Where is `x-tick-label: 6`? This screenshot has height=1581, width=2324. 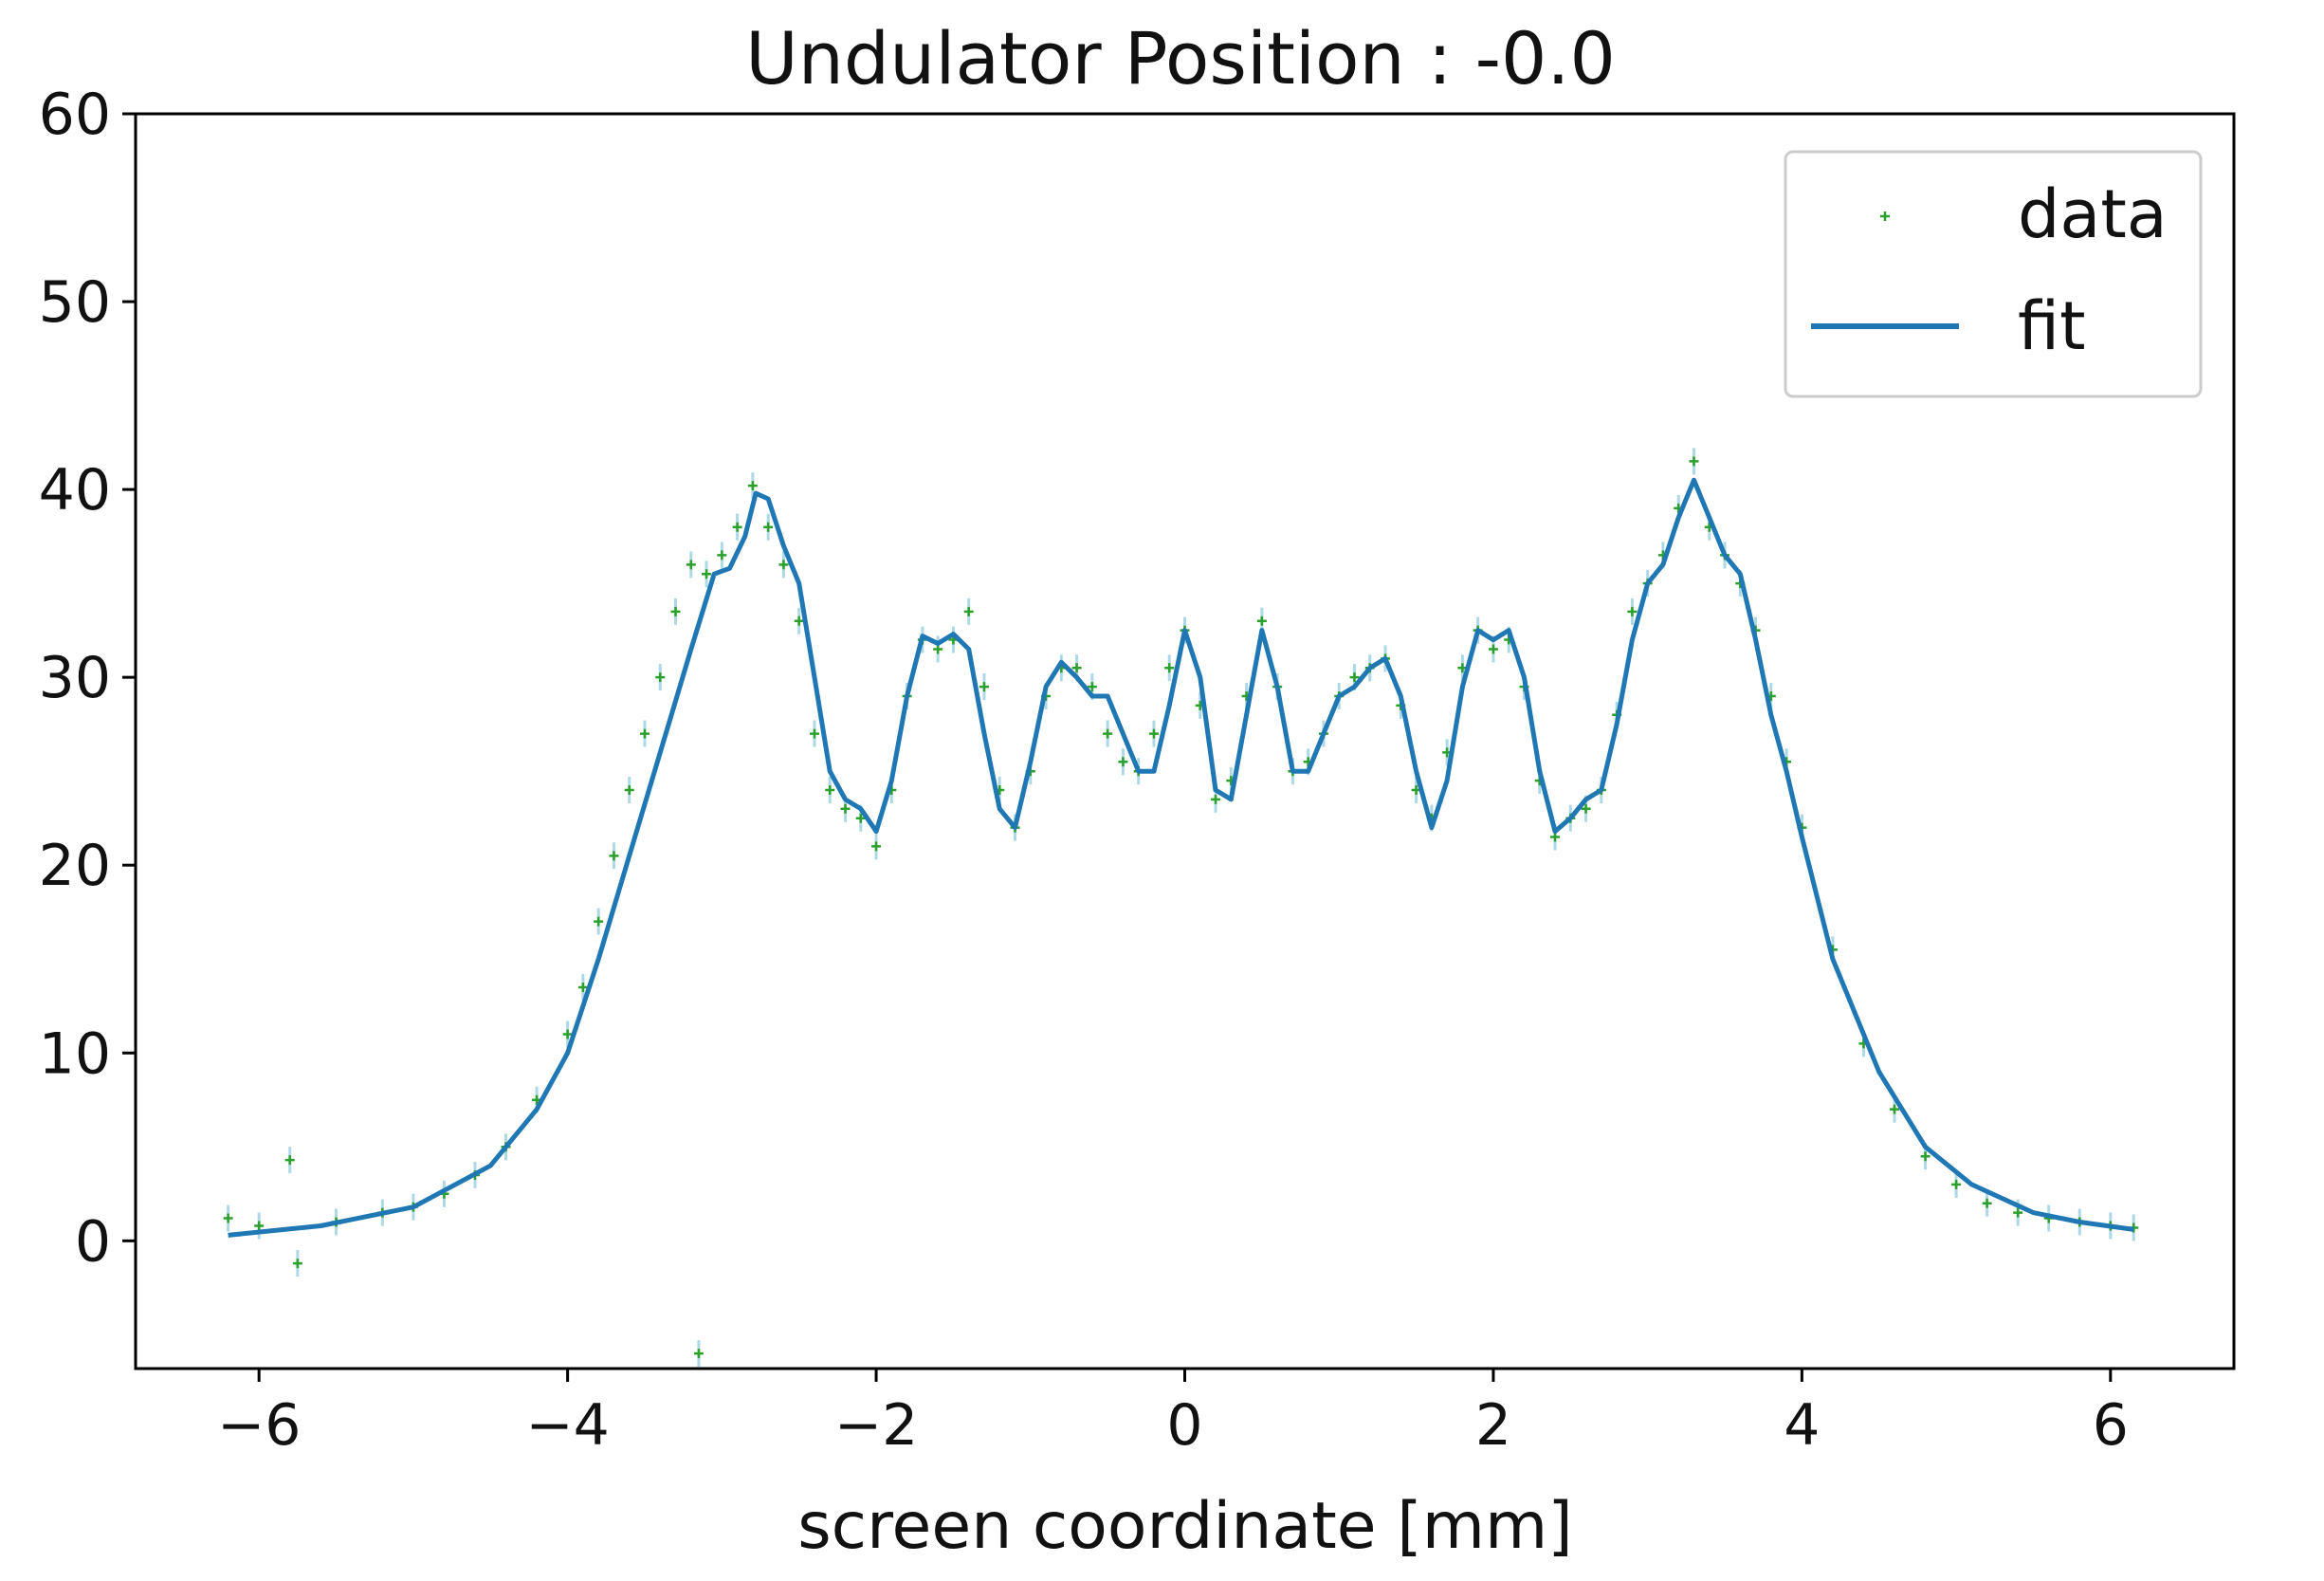
x-tick-label: 6 is located at coordinates (2111, 1425).